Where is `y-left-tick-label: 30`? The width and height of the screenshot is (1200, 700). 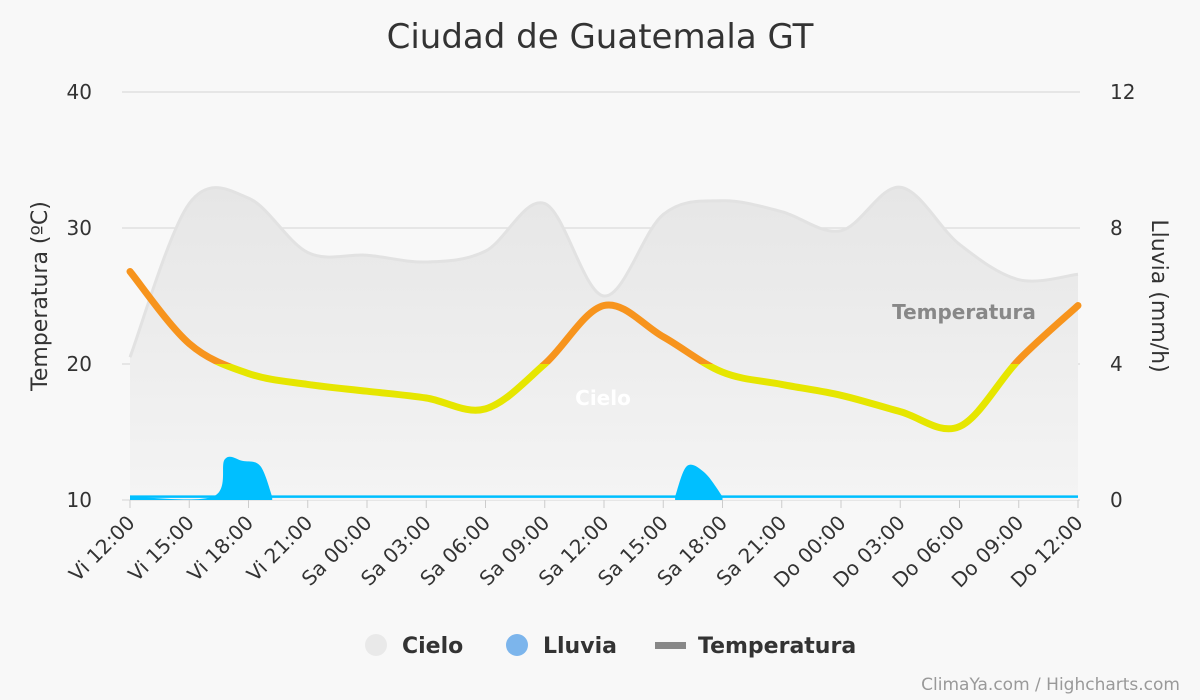 y-left-tick-label: 30 is located at coordinates (79, 228).